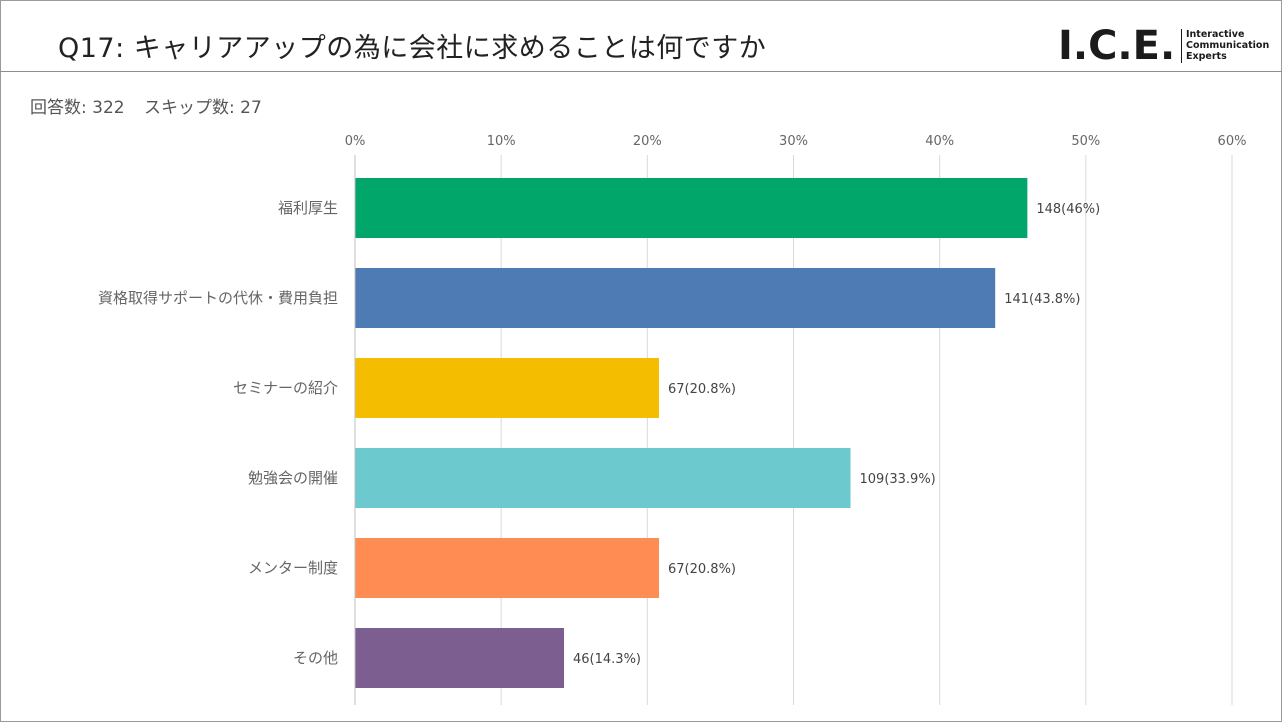 The width and height of the screenshot is (1282, 722). I want to click on logo-divider, so click(1181, 46).